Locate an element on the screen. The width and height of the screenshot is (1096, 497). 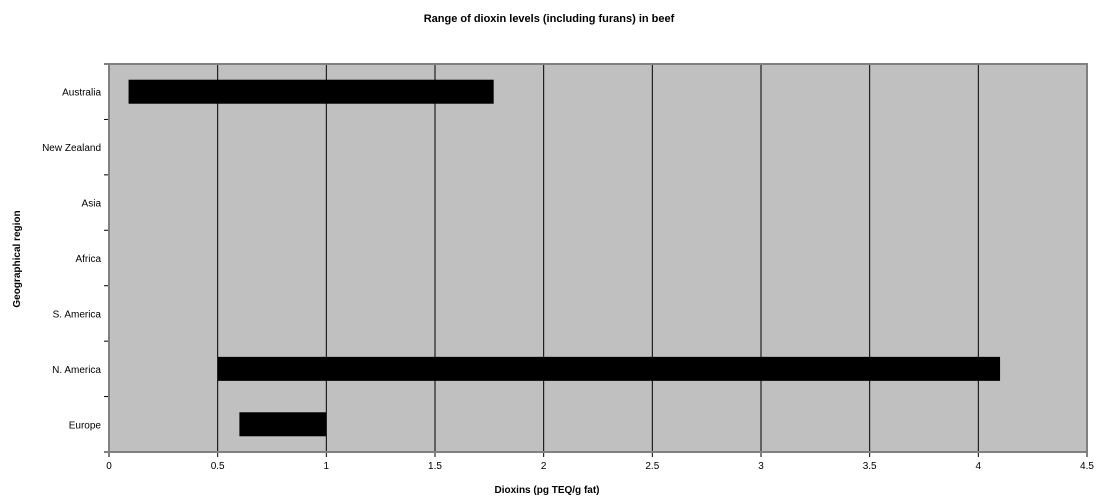
y-tick-label: N. America is located at coordinates (76, 370).